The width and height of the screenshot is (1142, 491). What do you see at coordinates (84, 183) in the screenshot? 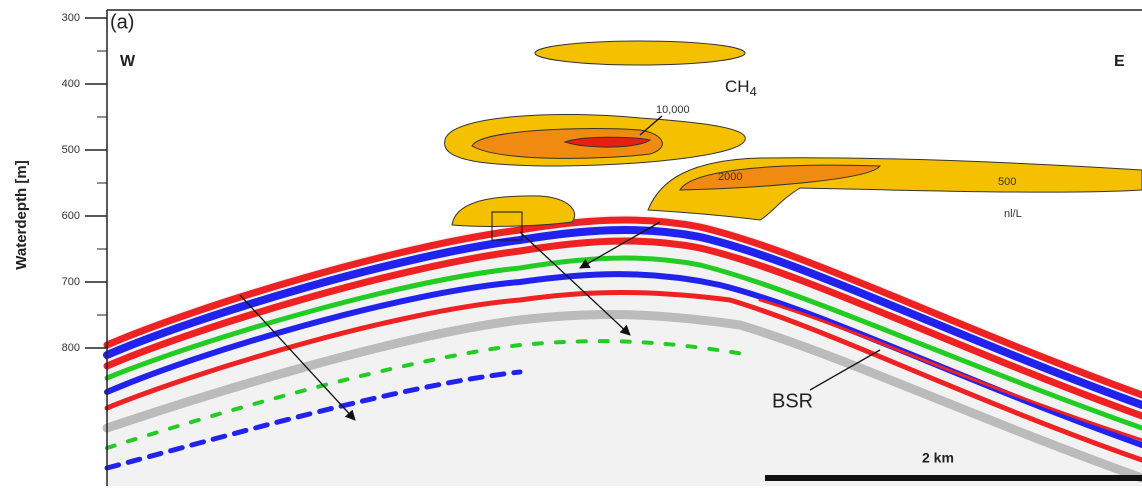
I see `y-ticks: 300 400 500 600 700 800` at bounding box center [84, 183].